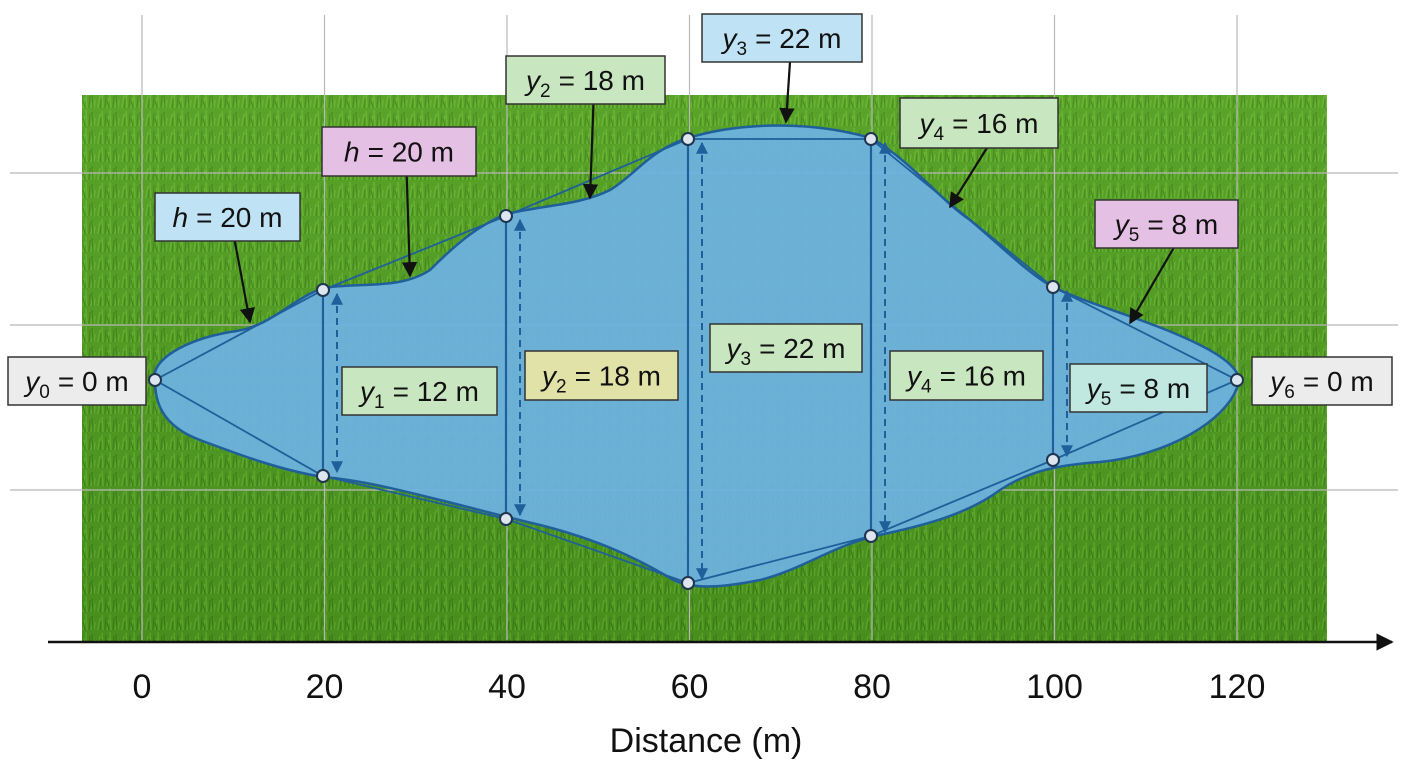 This screenshot has height=768, width=1408. Describe the element at coordinates (142, 687) in the screenshot. I see `x-tick-label: 0` at that location.